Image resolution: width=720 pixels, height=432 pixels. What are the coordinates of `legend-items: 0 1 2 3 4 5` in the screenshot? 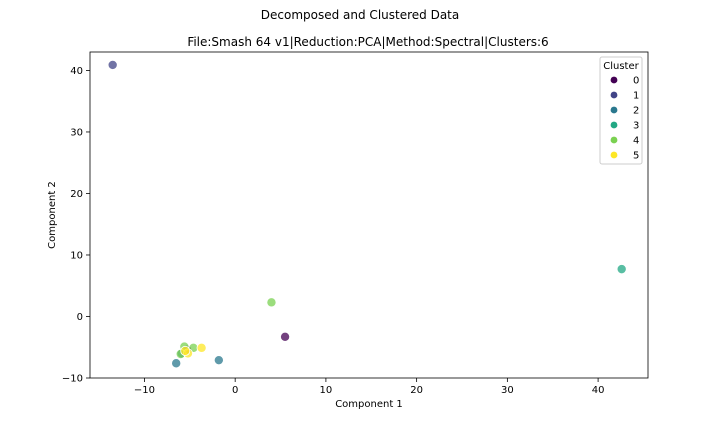 It's located at (624, 119).